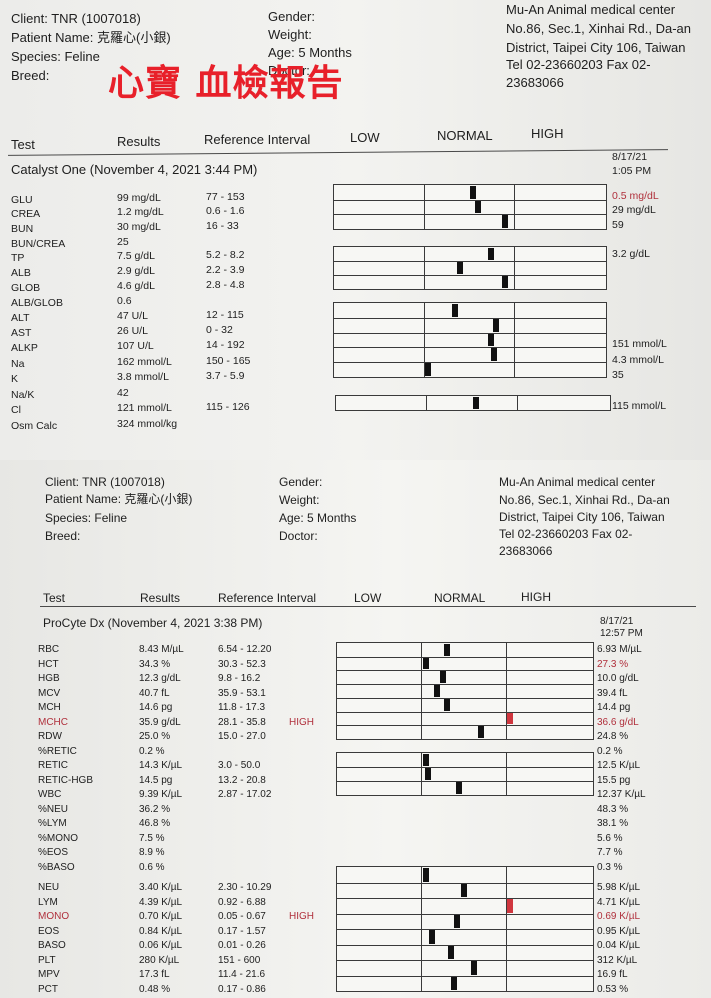 This screenshot has width=711, height=998. I want to click on result-value: 17.3 fL, so click(154, 974).